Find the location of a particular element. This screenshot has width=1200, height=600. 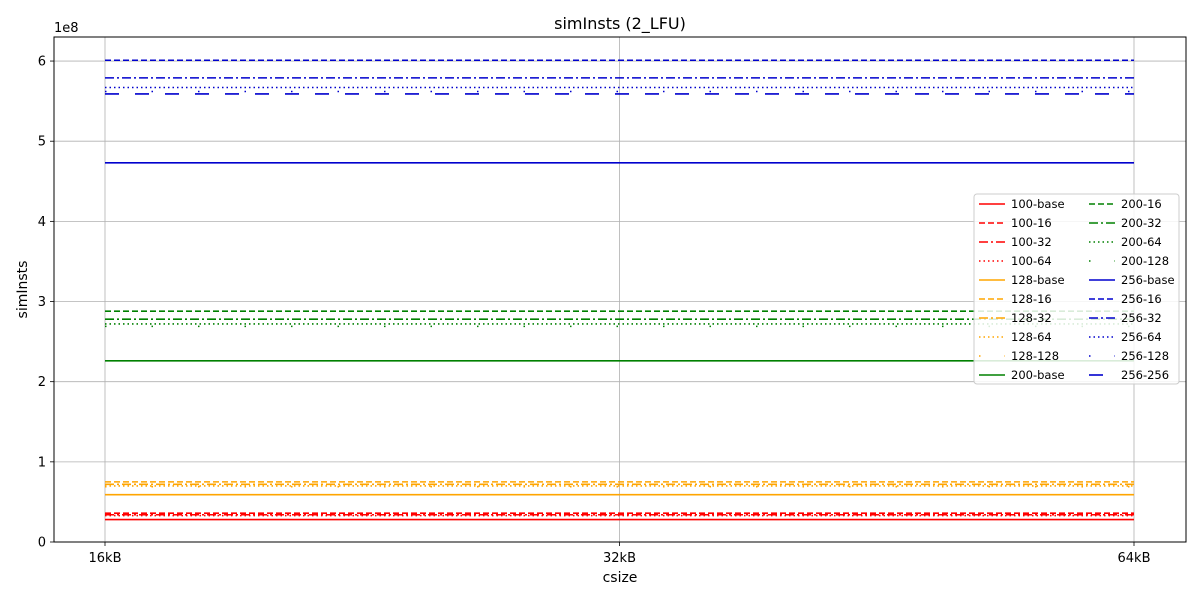

legend-label: 200-32 is located at coordinates (1141, 223).